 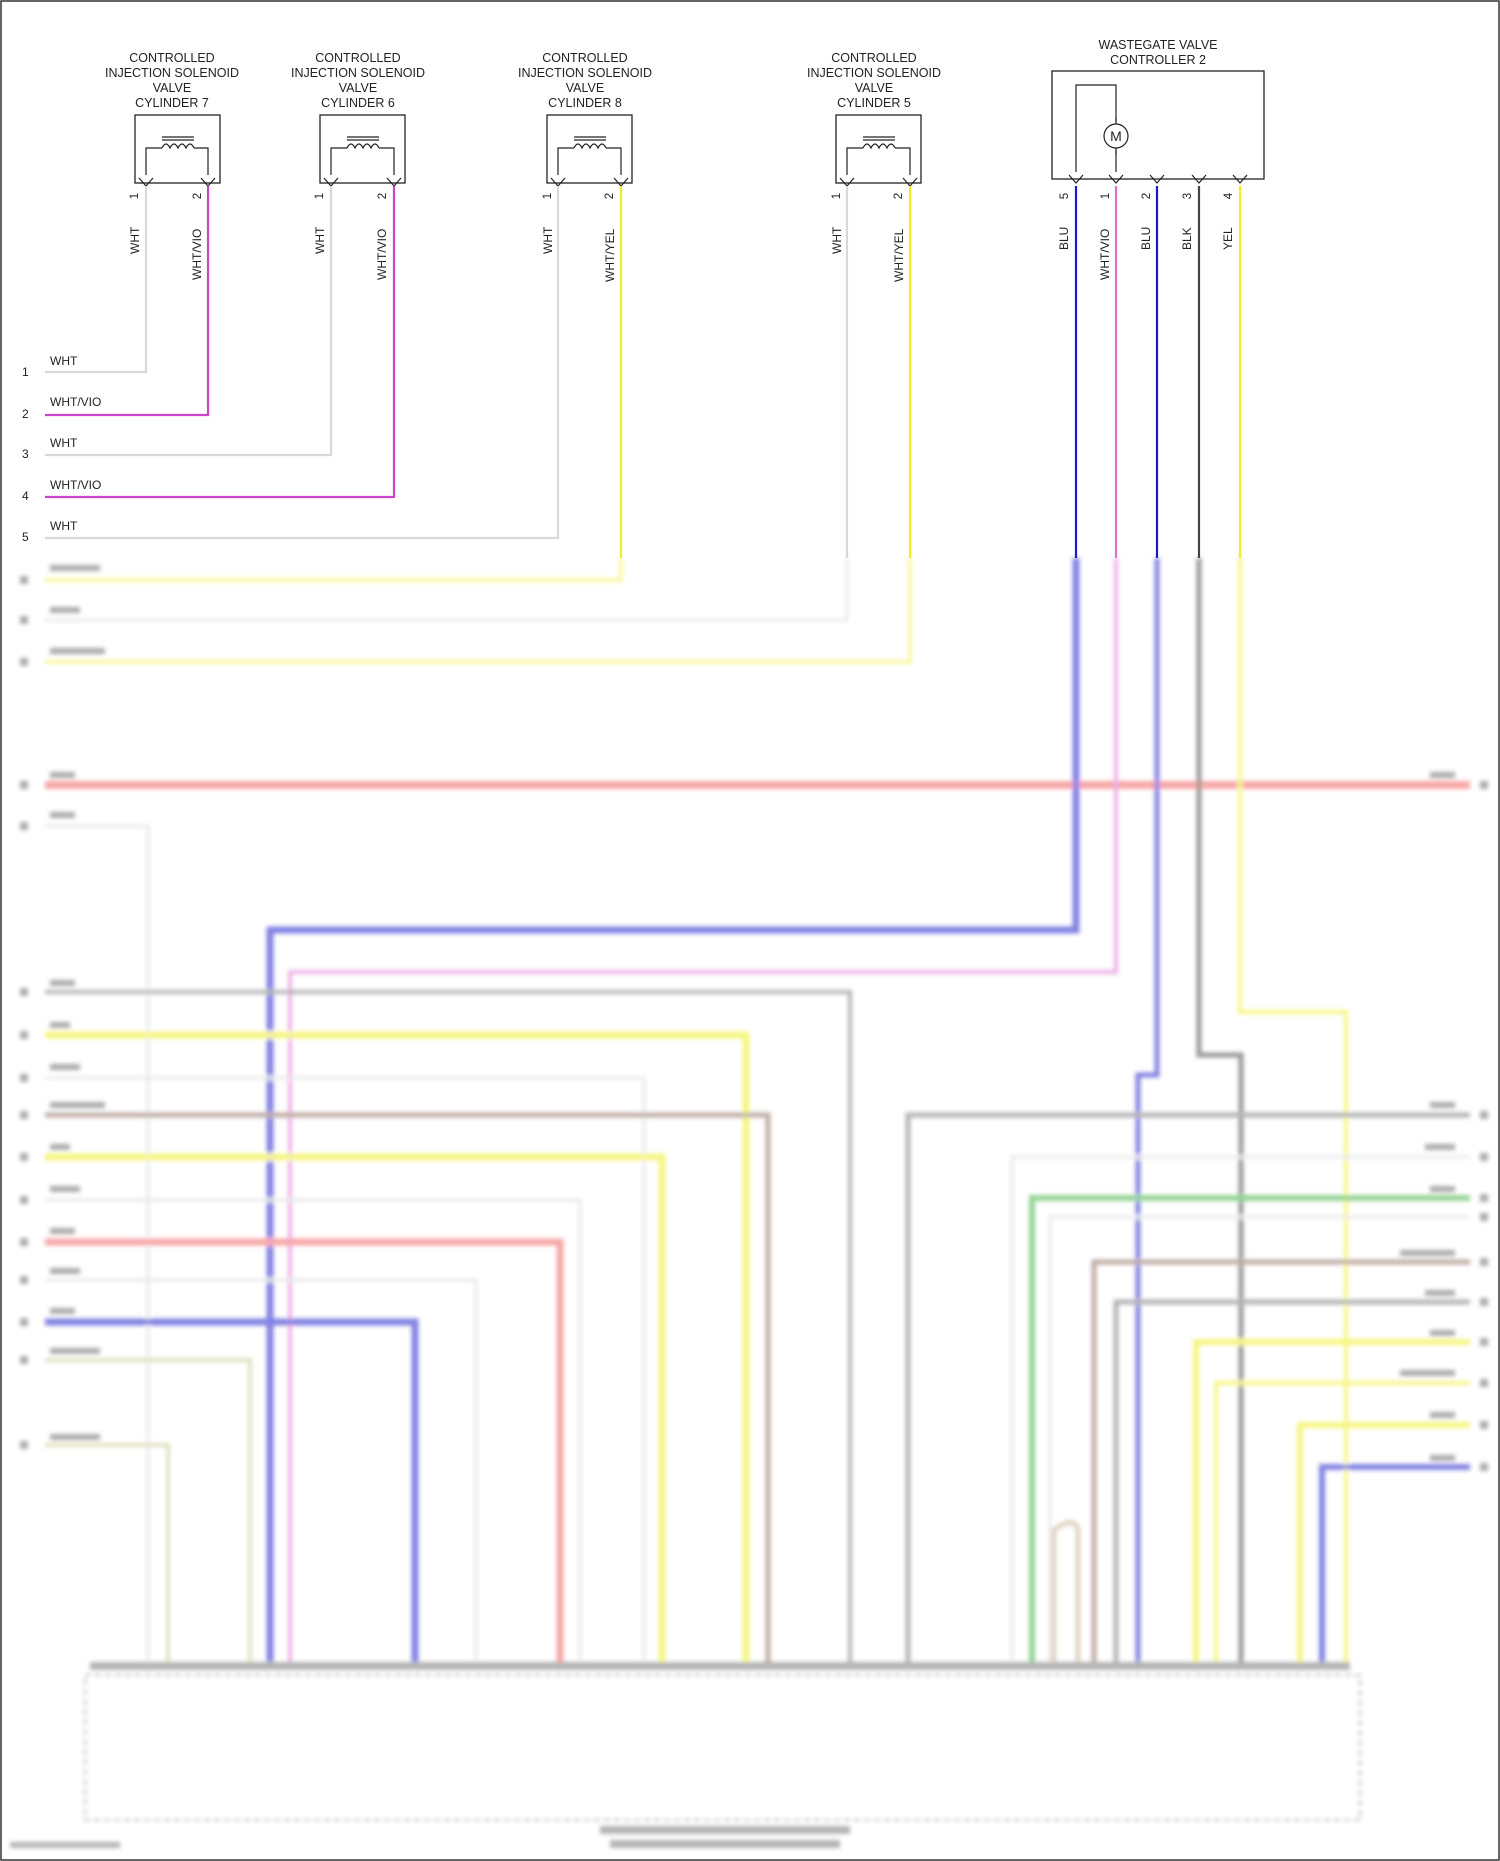 I want to click on row-5-label: WHT, so click(x=64, y=526).